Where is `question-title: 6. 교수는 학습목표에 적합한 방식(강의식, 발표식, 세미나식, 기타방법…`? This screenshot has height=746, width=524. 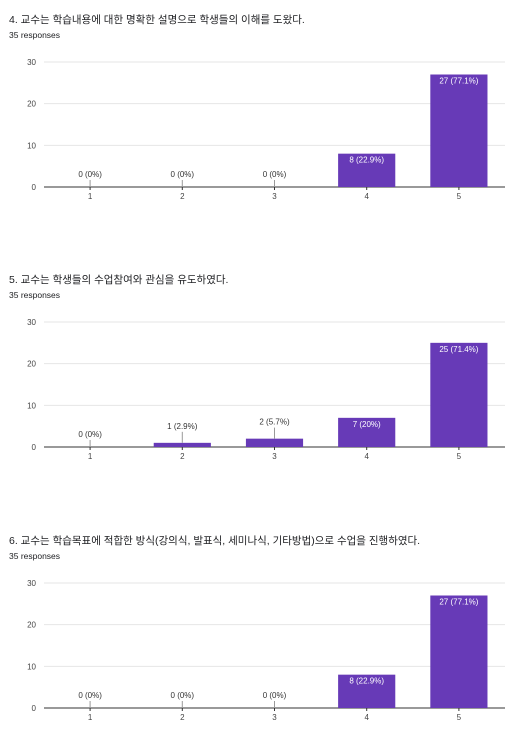
question-title: 6. 교수는 학습목표에 적합한 방식(강의식, 발표식, 세미나식, 기타방법… is located at coordinates (215, 541).